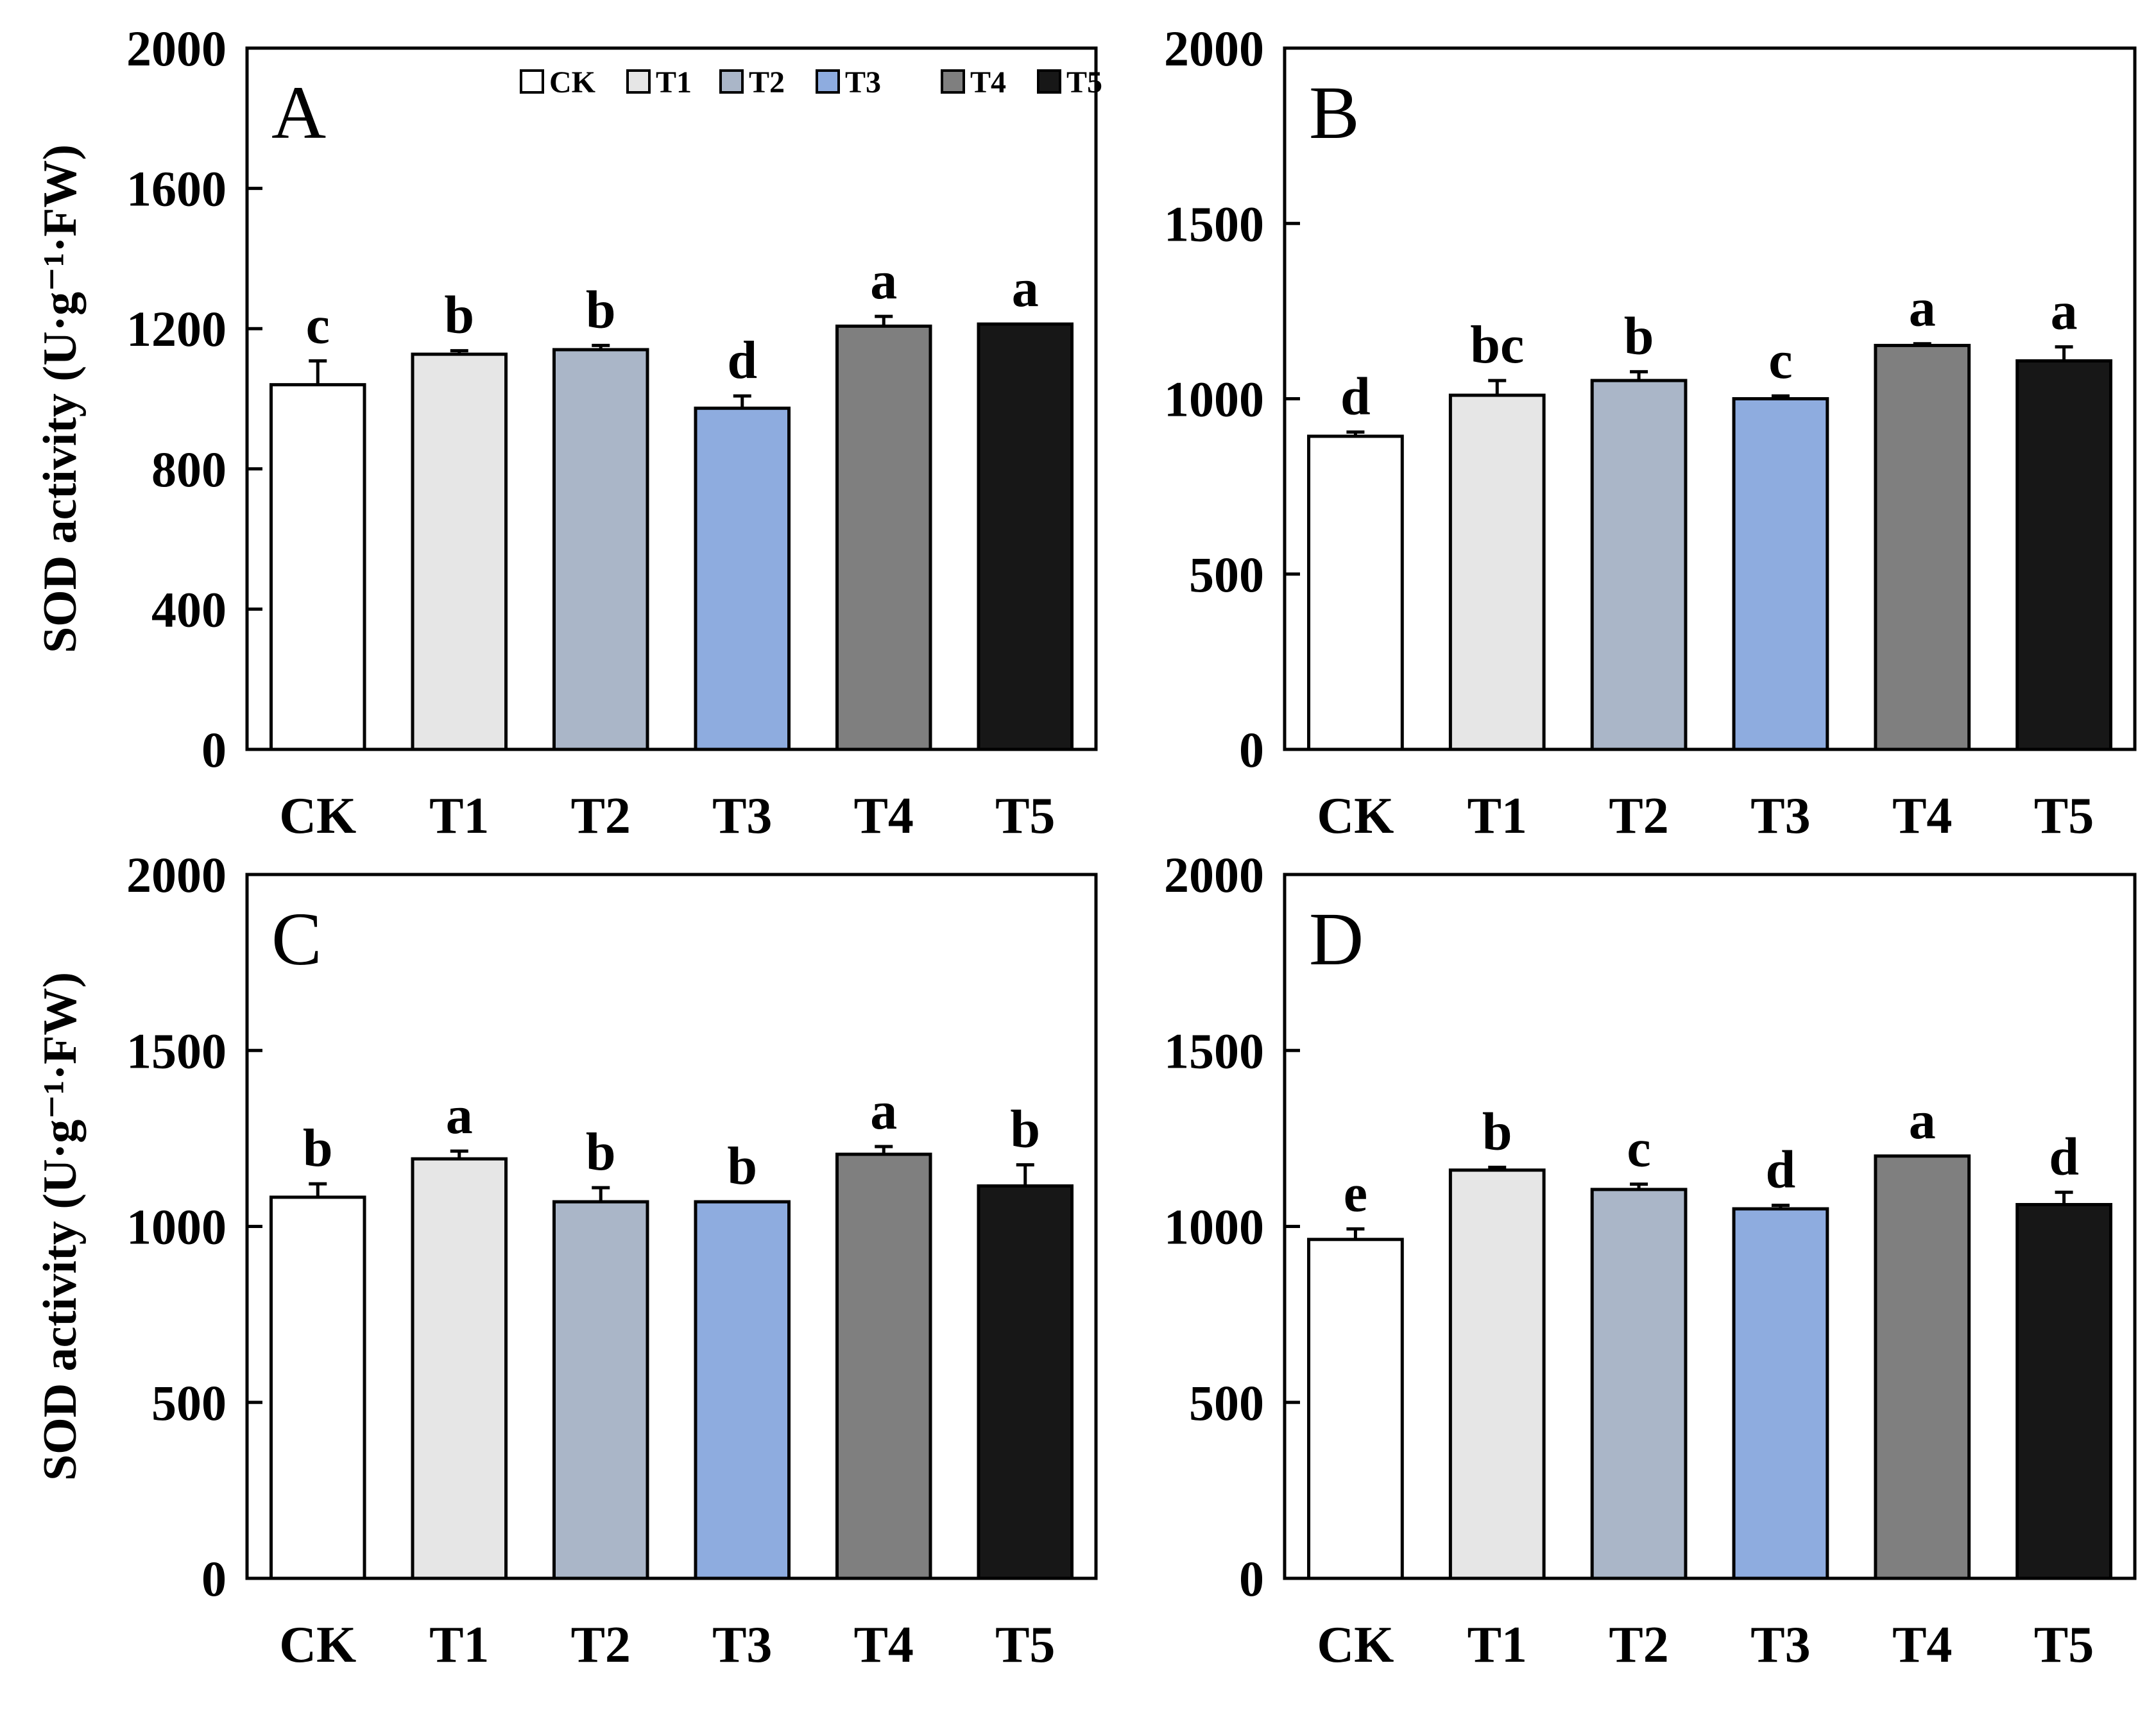 The height and width of the screenshot is (1715, 2156). I want to click on y-tick-label: 800, so click(189, 469).